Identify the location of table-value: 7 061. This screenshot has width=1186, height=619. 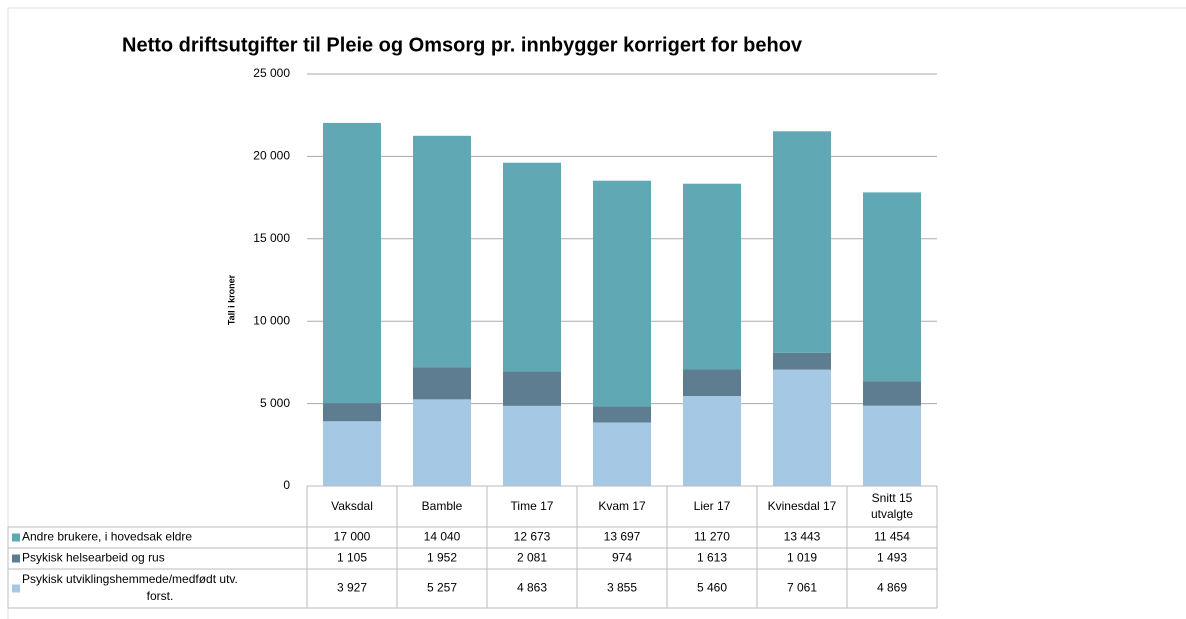
(802, 588).